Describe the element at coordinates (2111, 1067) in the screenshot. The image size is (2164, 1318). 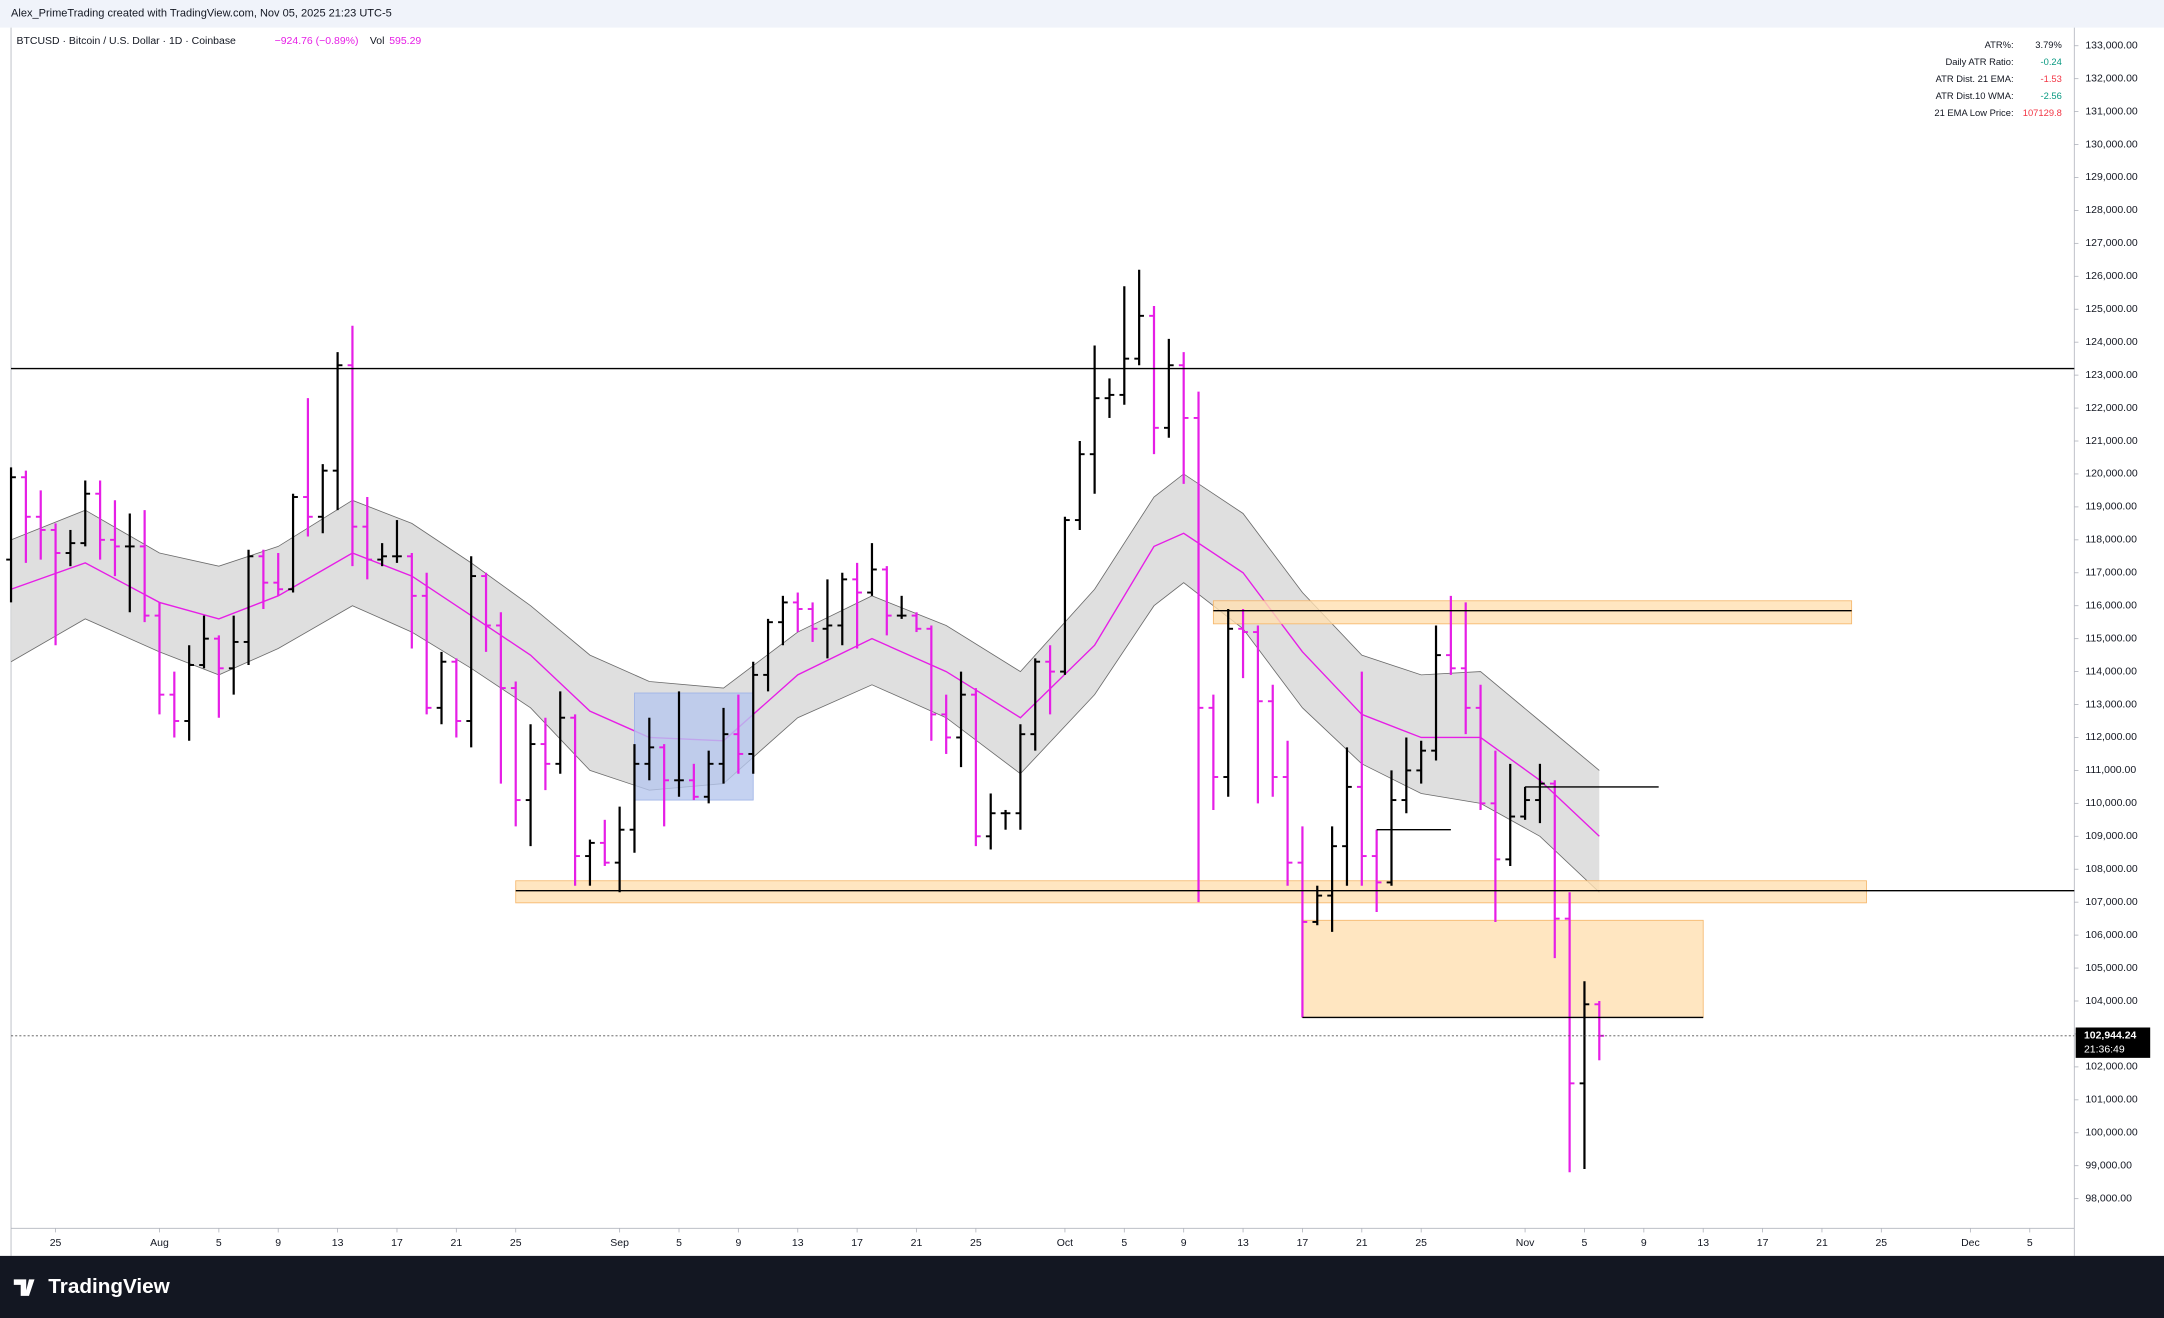
I see `y-tick-label: 102,000.00` at that location.